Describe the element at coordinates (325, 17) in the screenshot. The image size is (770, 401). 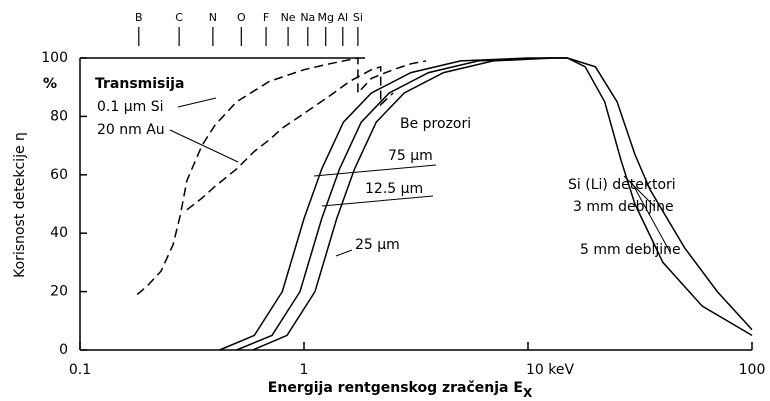
I see `top-tick-label: Mg` at that location.